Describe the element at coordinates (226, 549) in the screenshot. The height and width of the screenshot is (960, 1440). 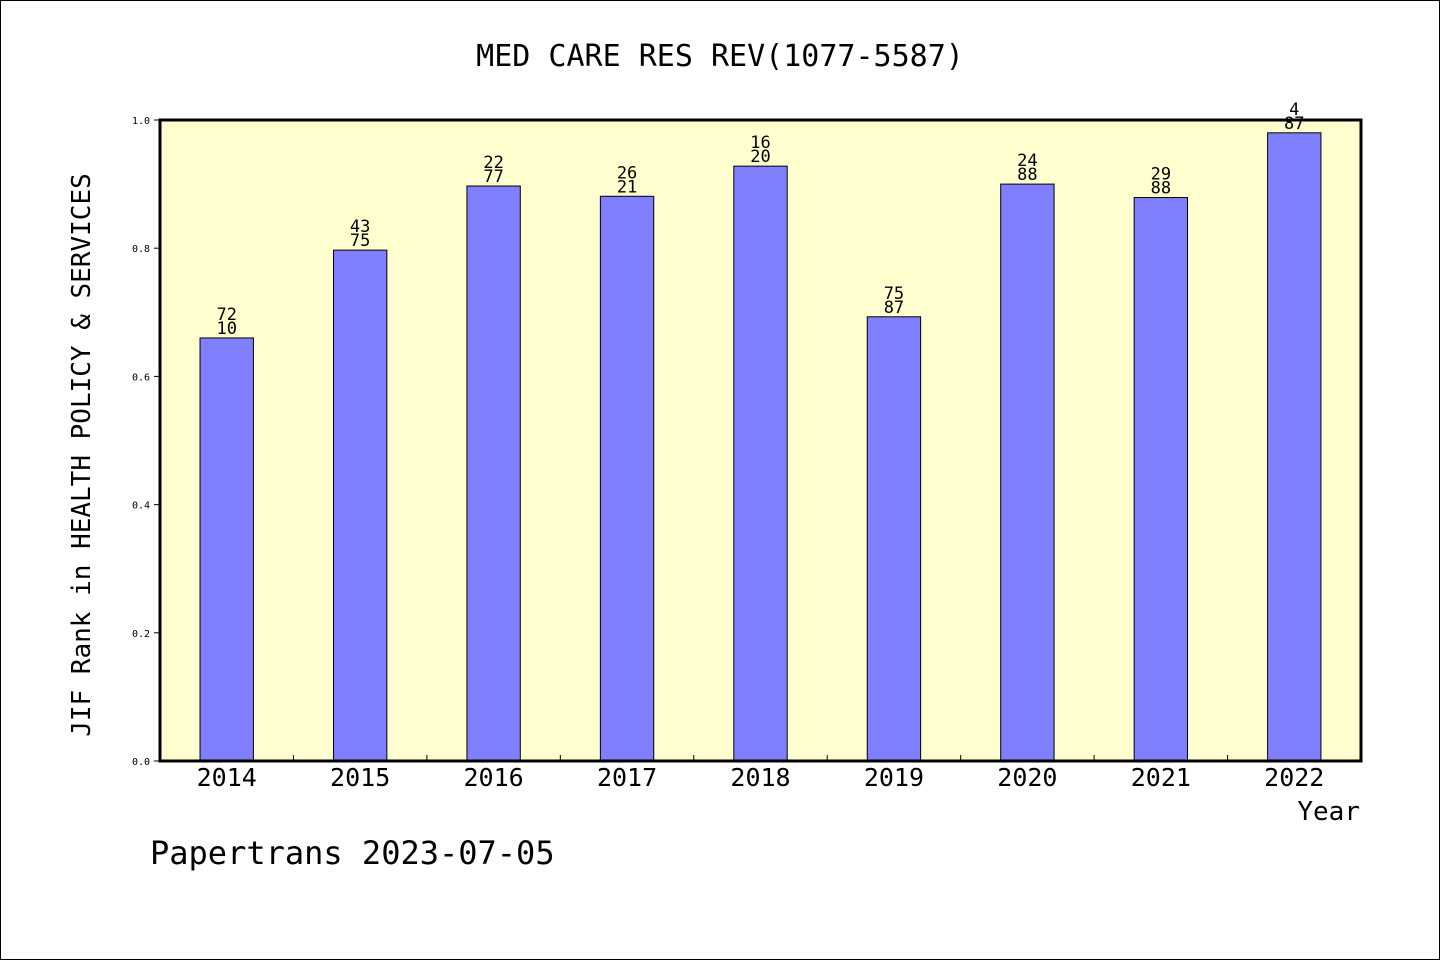
I see `bar-2014` at that location.